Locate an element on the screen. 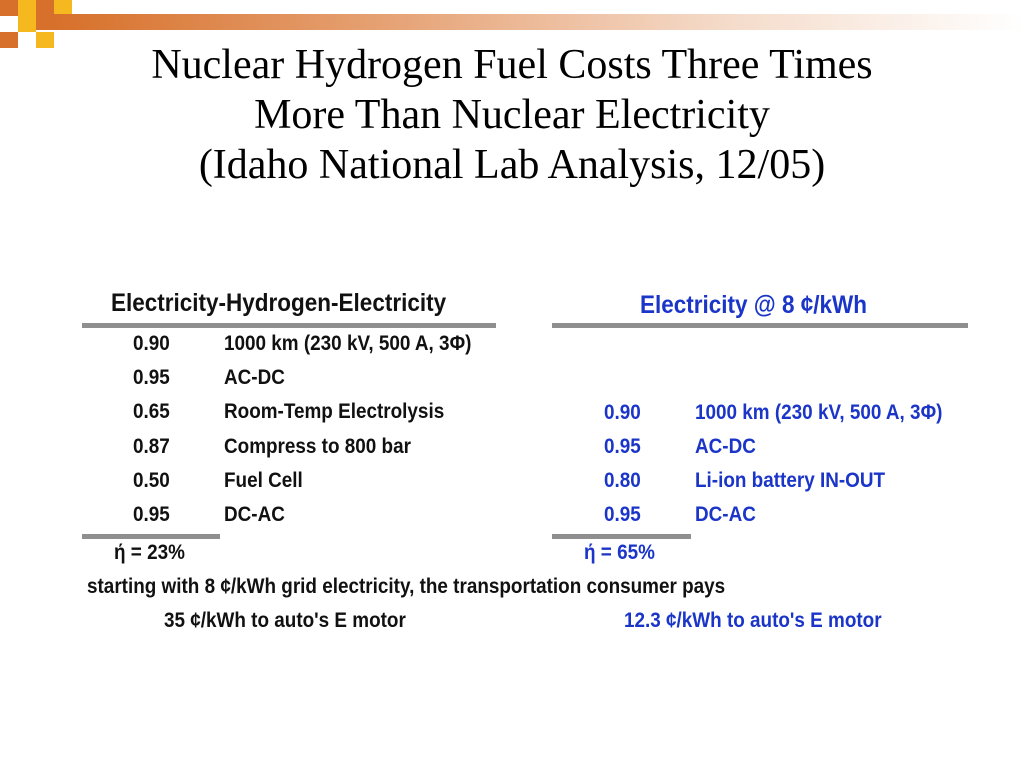 The width and height of the screenshot is (1024, 768). left-row-4-factor: 0.87 is located at coordinates (151, 446).